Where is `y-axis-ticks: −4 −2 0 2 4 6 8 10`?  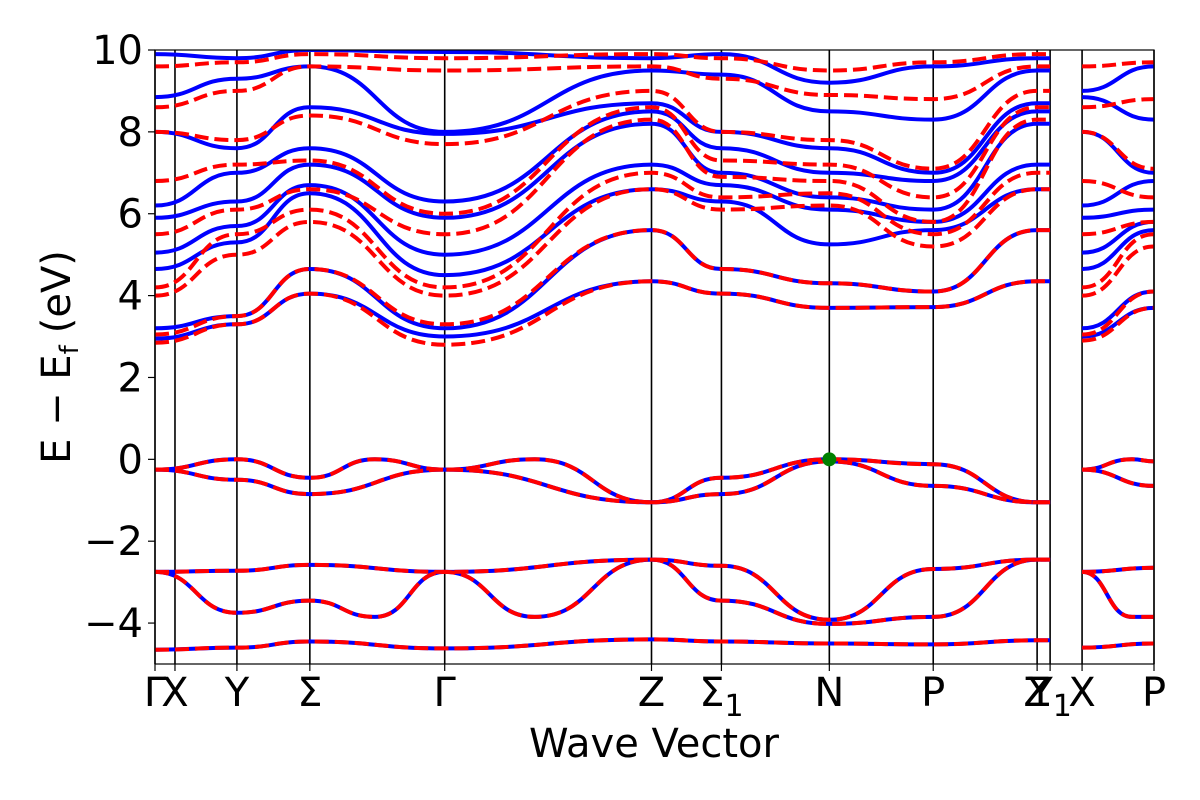
y-axis-ticks: −4 −2 0 2 4 6 8 10 is located at coordinates (119, 337).